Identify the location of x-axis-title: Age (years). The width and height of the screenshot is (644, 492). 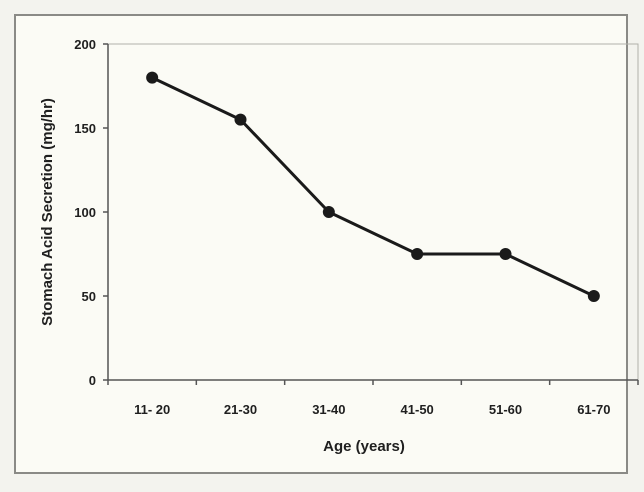
(364, 446).